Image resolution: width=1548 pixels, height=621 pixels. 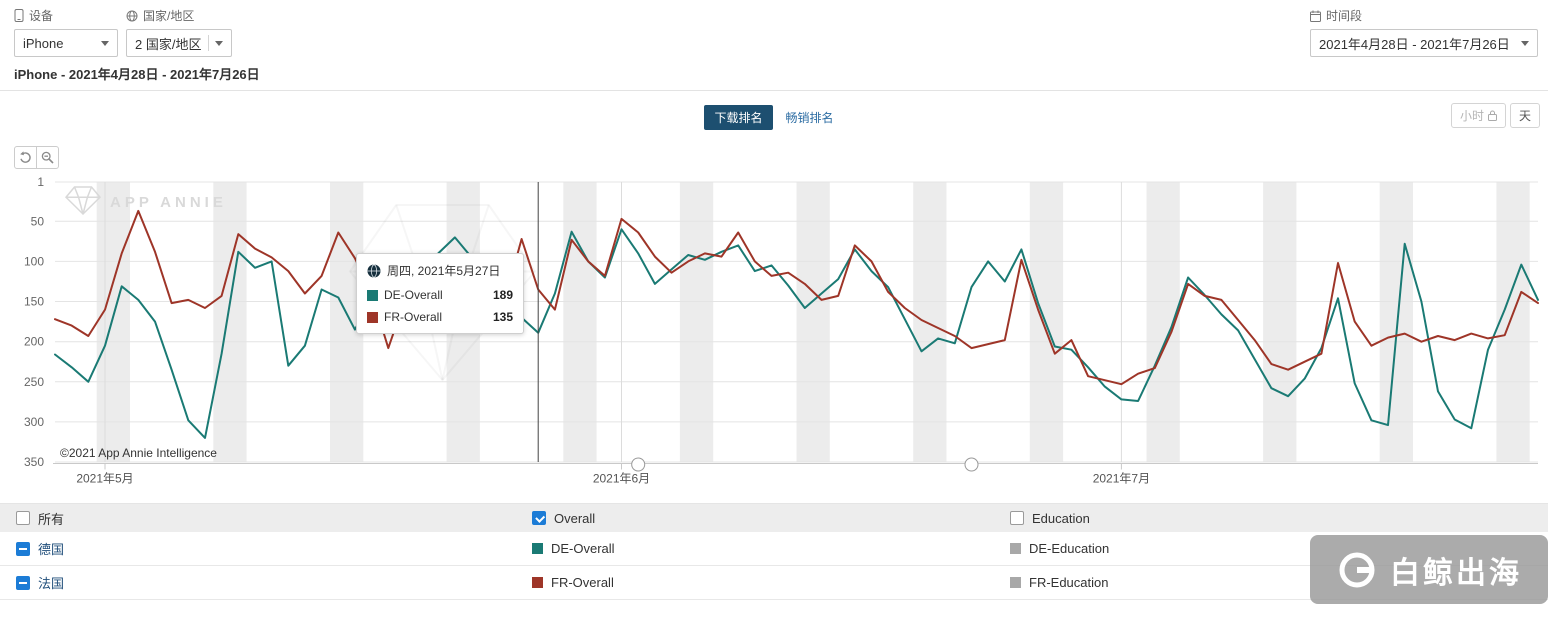 I want to click on calendar-icon, so click(x=1315, y=16).